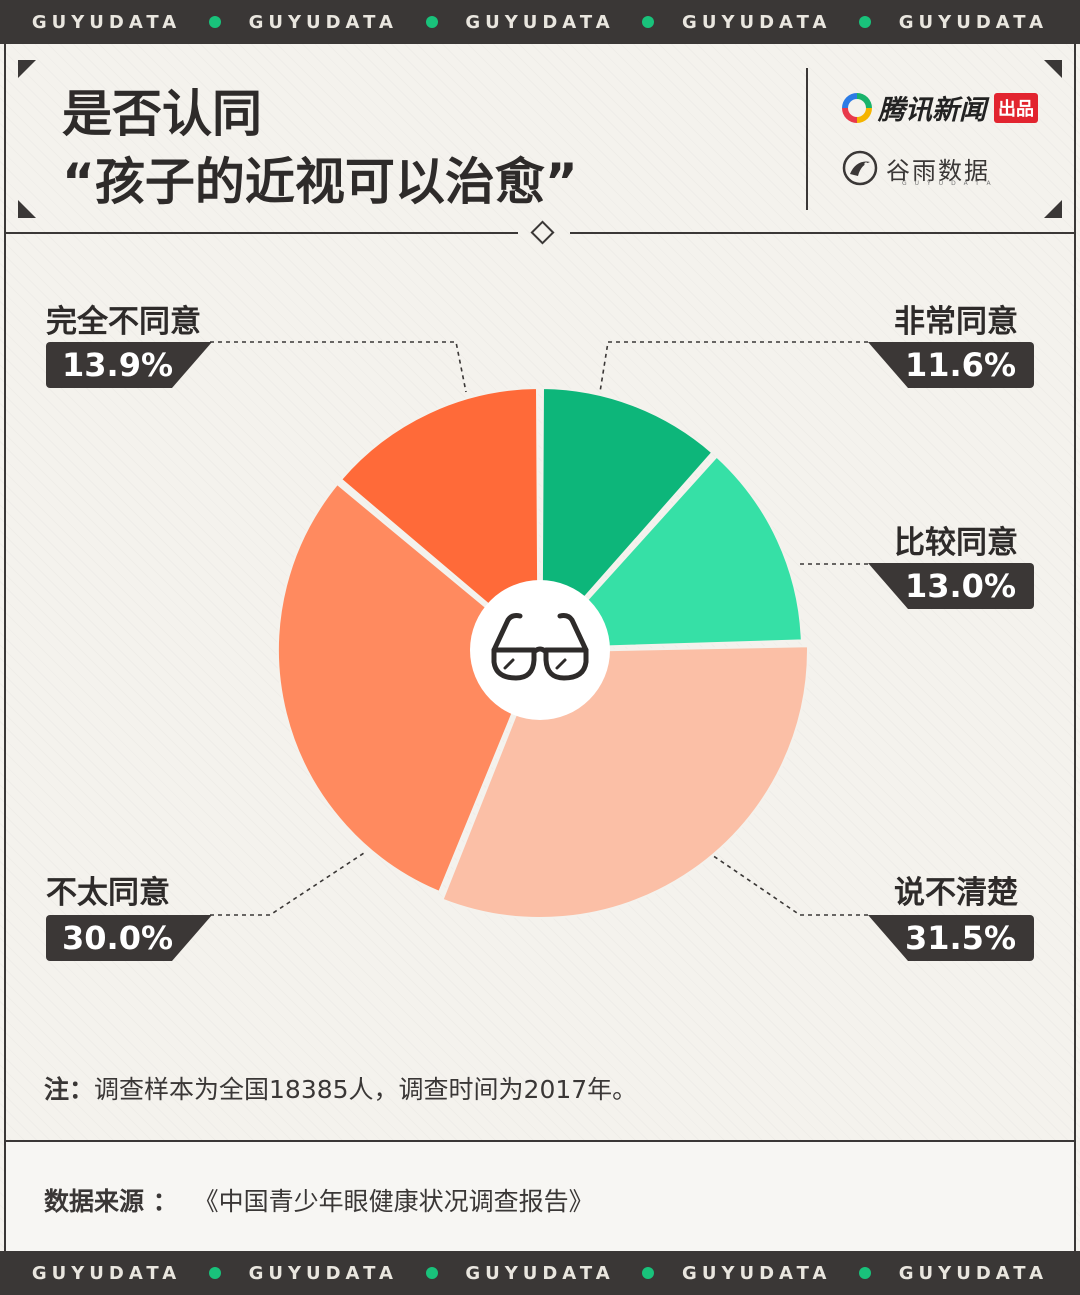  Describe the element at coordinates (366, 1089) in the screenshot. I see `note-text: 调查样本为全国18385人，调查时间为2017年。` at that location.